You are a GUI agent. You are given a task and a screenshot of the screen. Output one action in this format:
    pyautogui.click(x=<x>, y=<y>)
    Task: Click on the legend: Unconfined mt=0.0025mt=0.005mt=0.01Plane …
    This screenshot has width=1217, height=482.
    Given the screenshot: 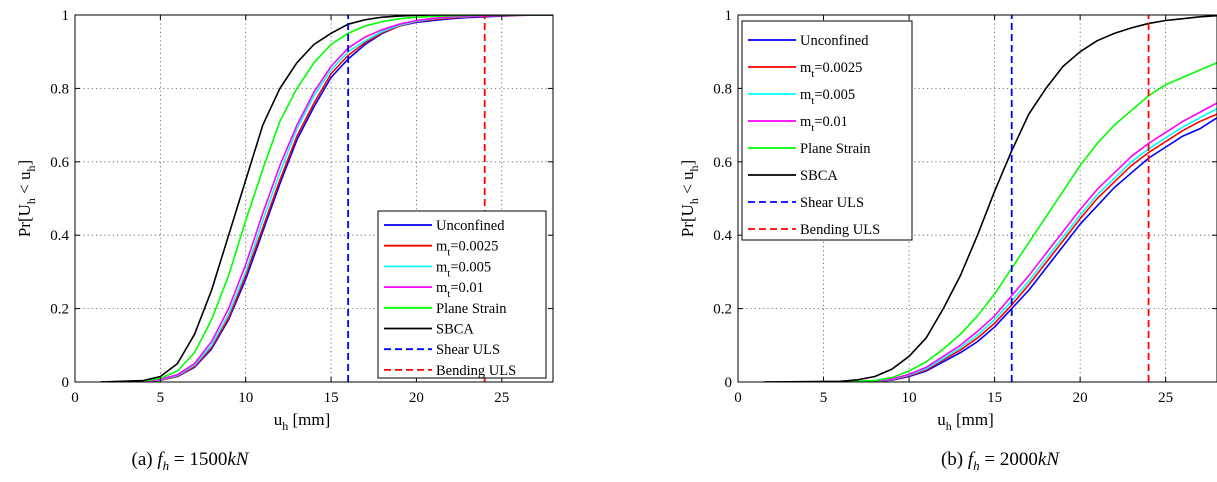 What is the action you would take?
    pyautogui.click(x=462, y=294)
    